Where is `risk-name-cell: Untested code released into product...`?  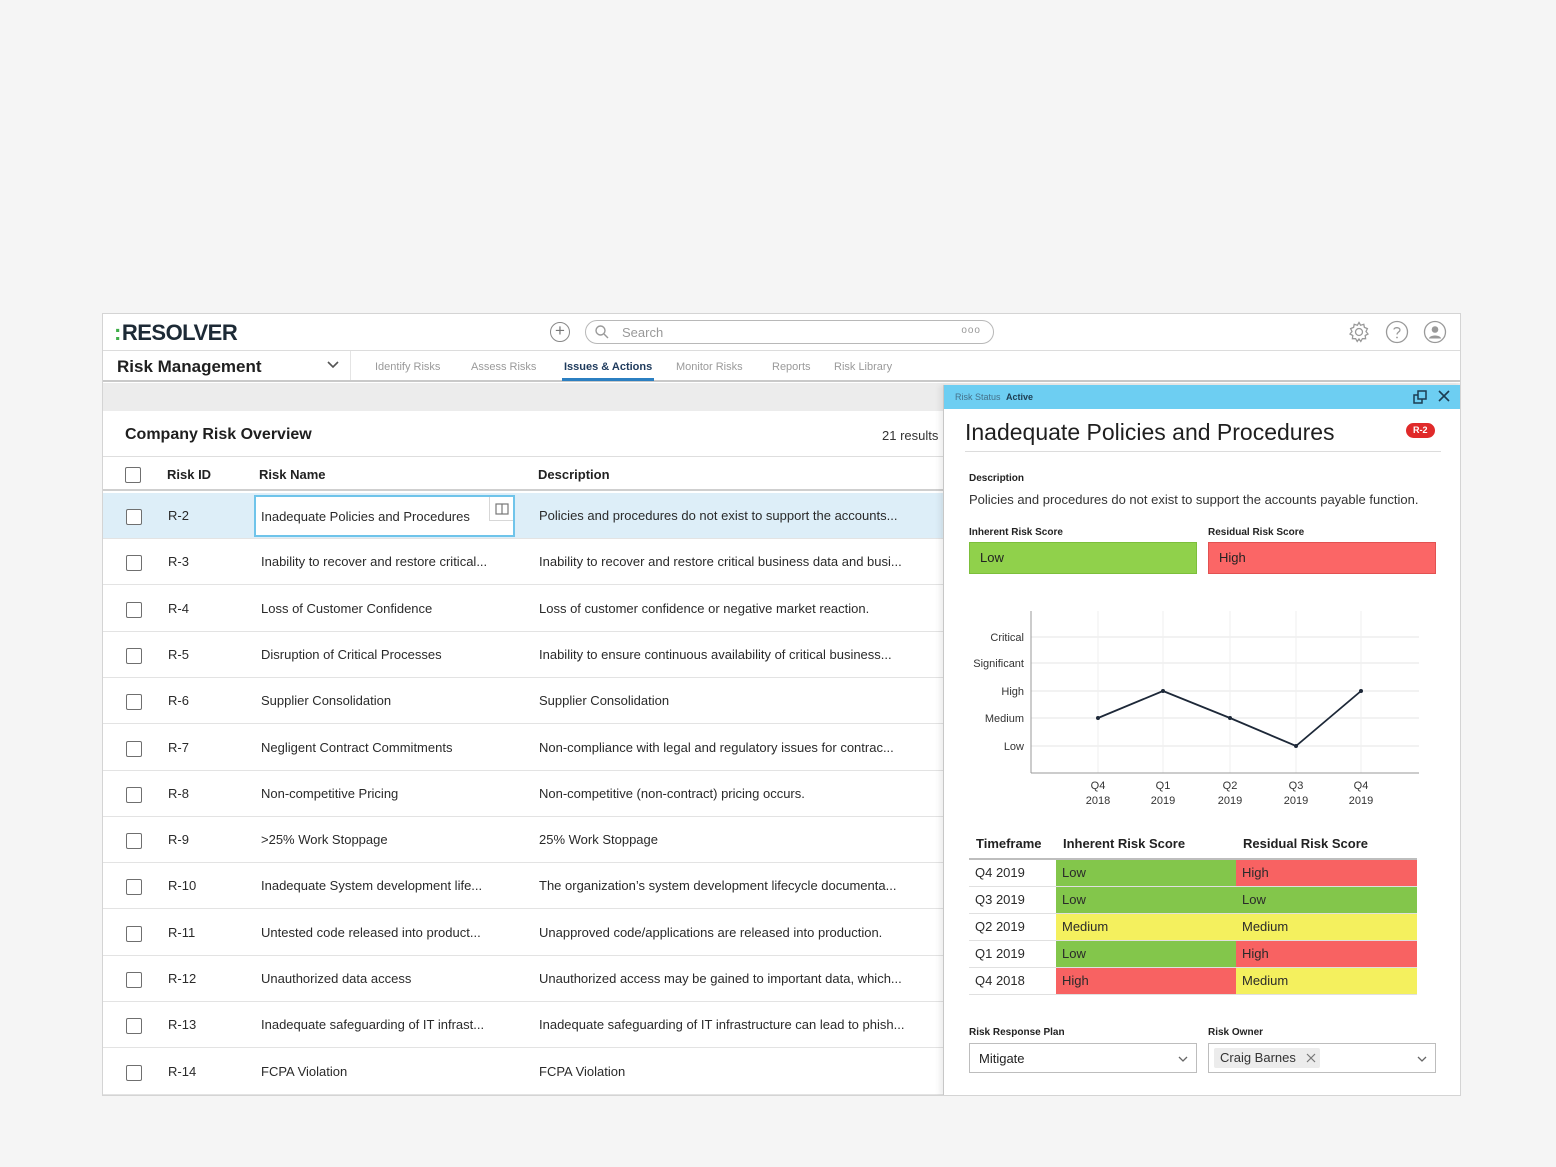
risk-name-cell: Untested code released into product... is located at coordinates (371, 932).